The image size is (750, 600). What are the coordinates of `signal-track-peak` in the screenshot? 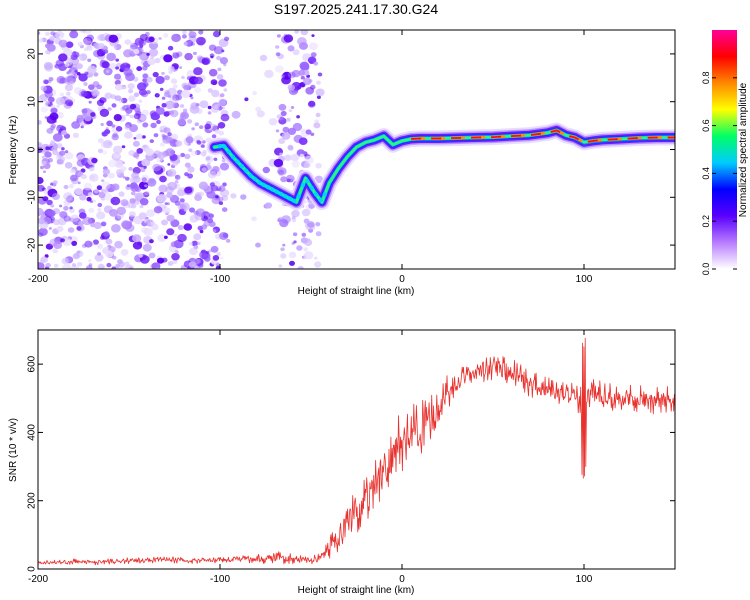 It's located at (543, 136).